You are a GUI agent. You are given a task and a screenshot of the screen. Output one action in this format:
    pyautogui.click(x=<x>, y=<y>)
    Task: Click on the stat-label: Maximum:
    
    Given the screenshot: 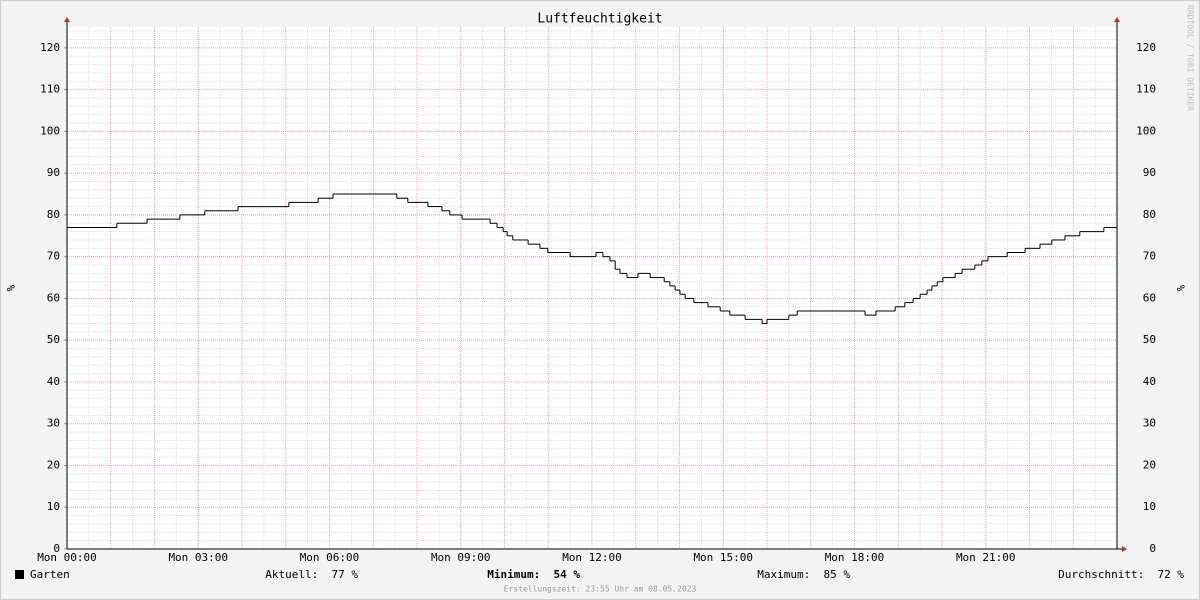 What is the action you would take?
    pyautogui.click(x=783, y=574)
    